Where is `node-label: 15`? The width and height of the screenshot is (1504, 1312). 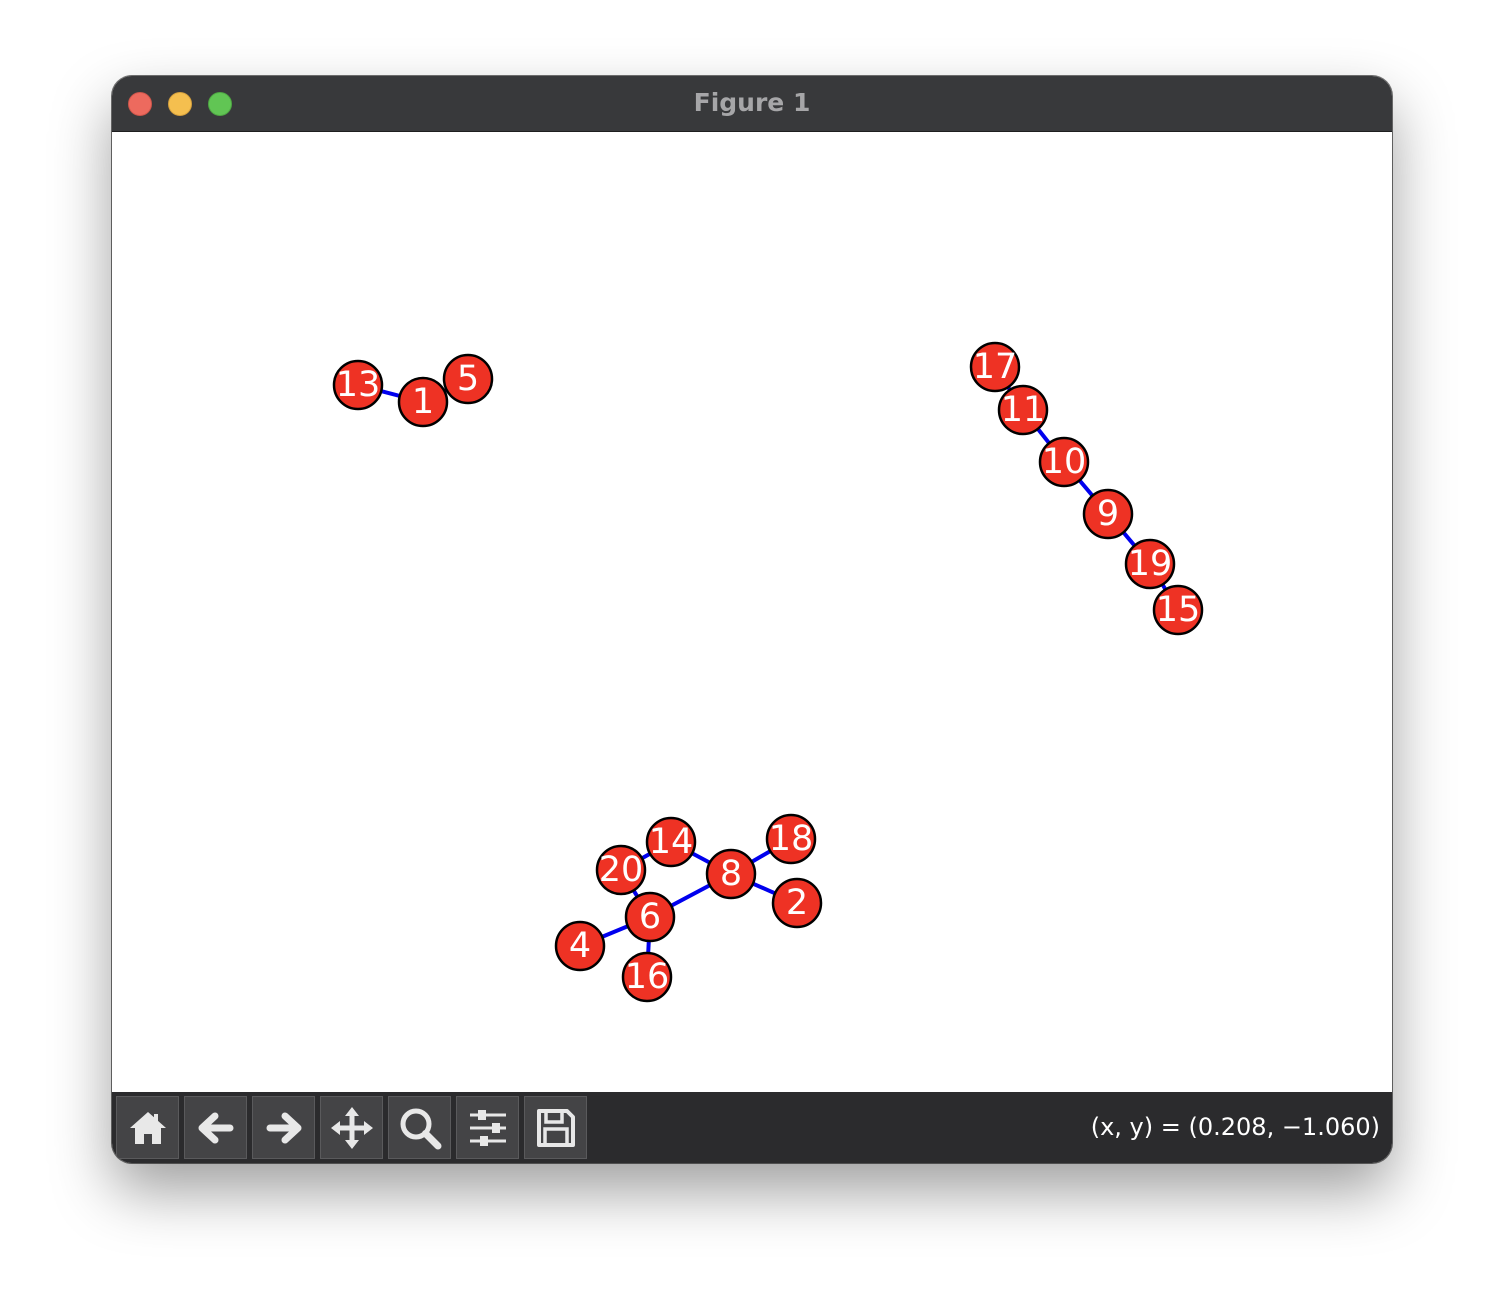
node-label: 15 is located at coordinates (1178, 610).